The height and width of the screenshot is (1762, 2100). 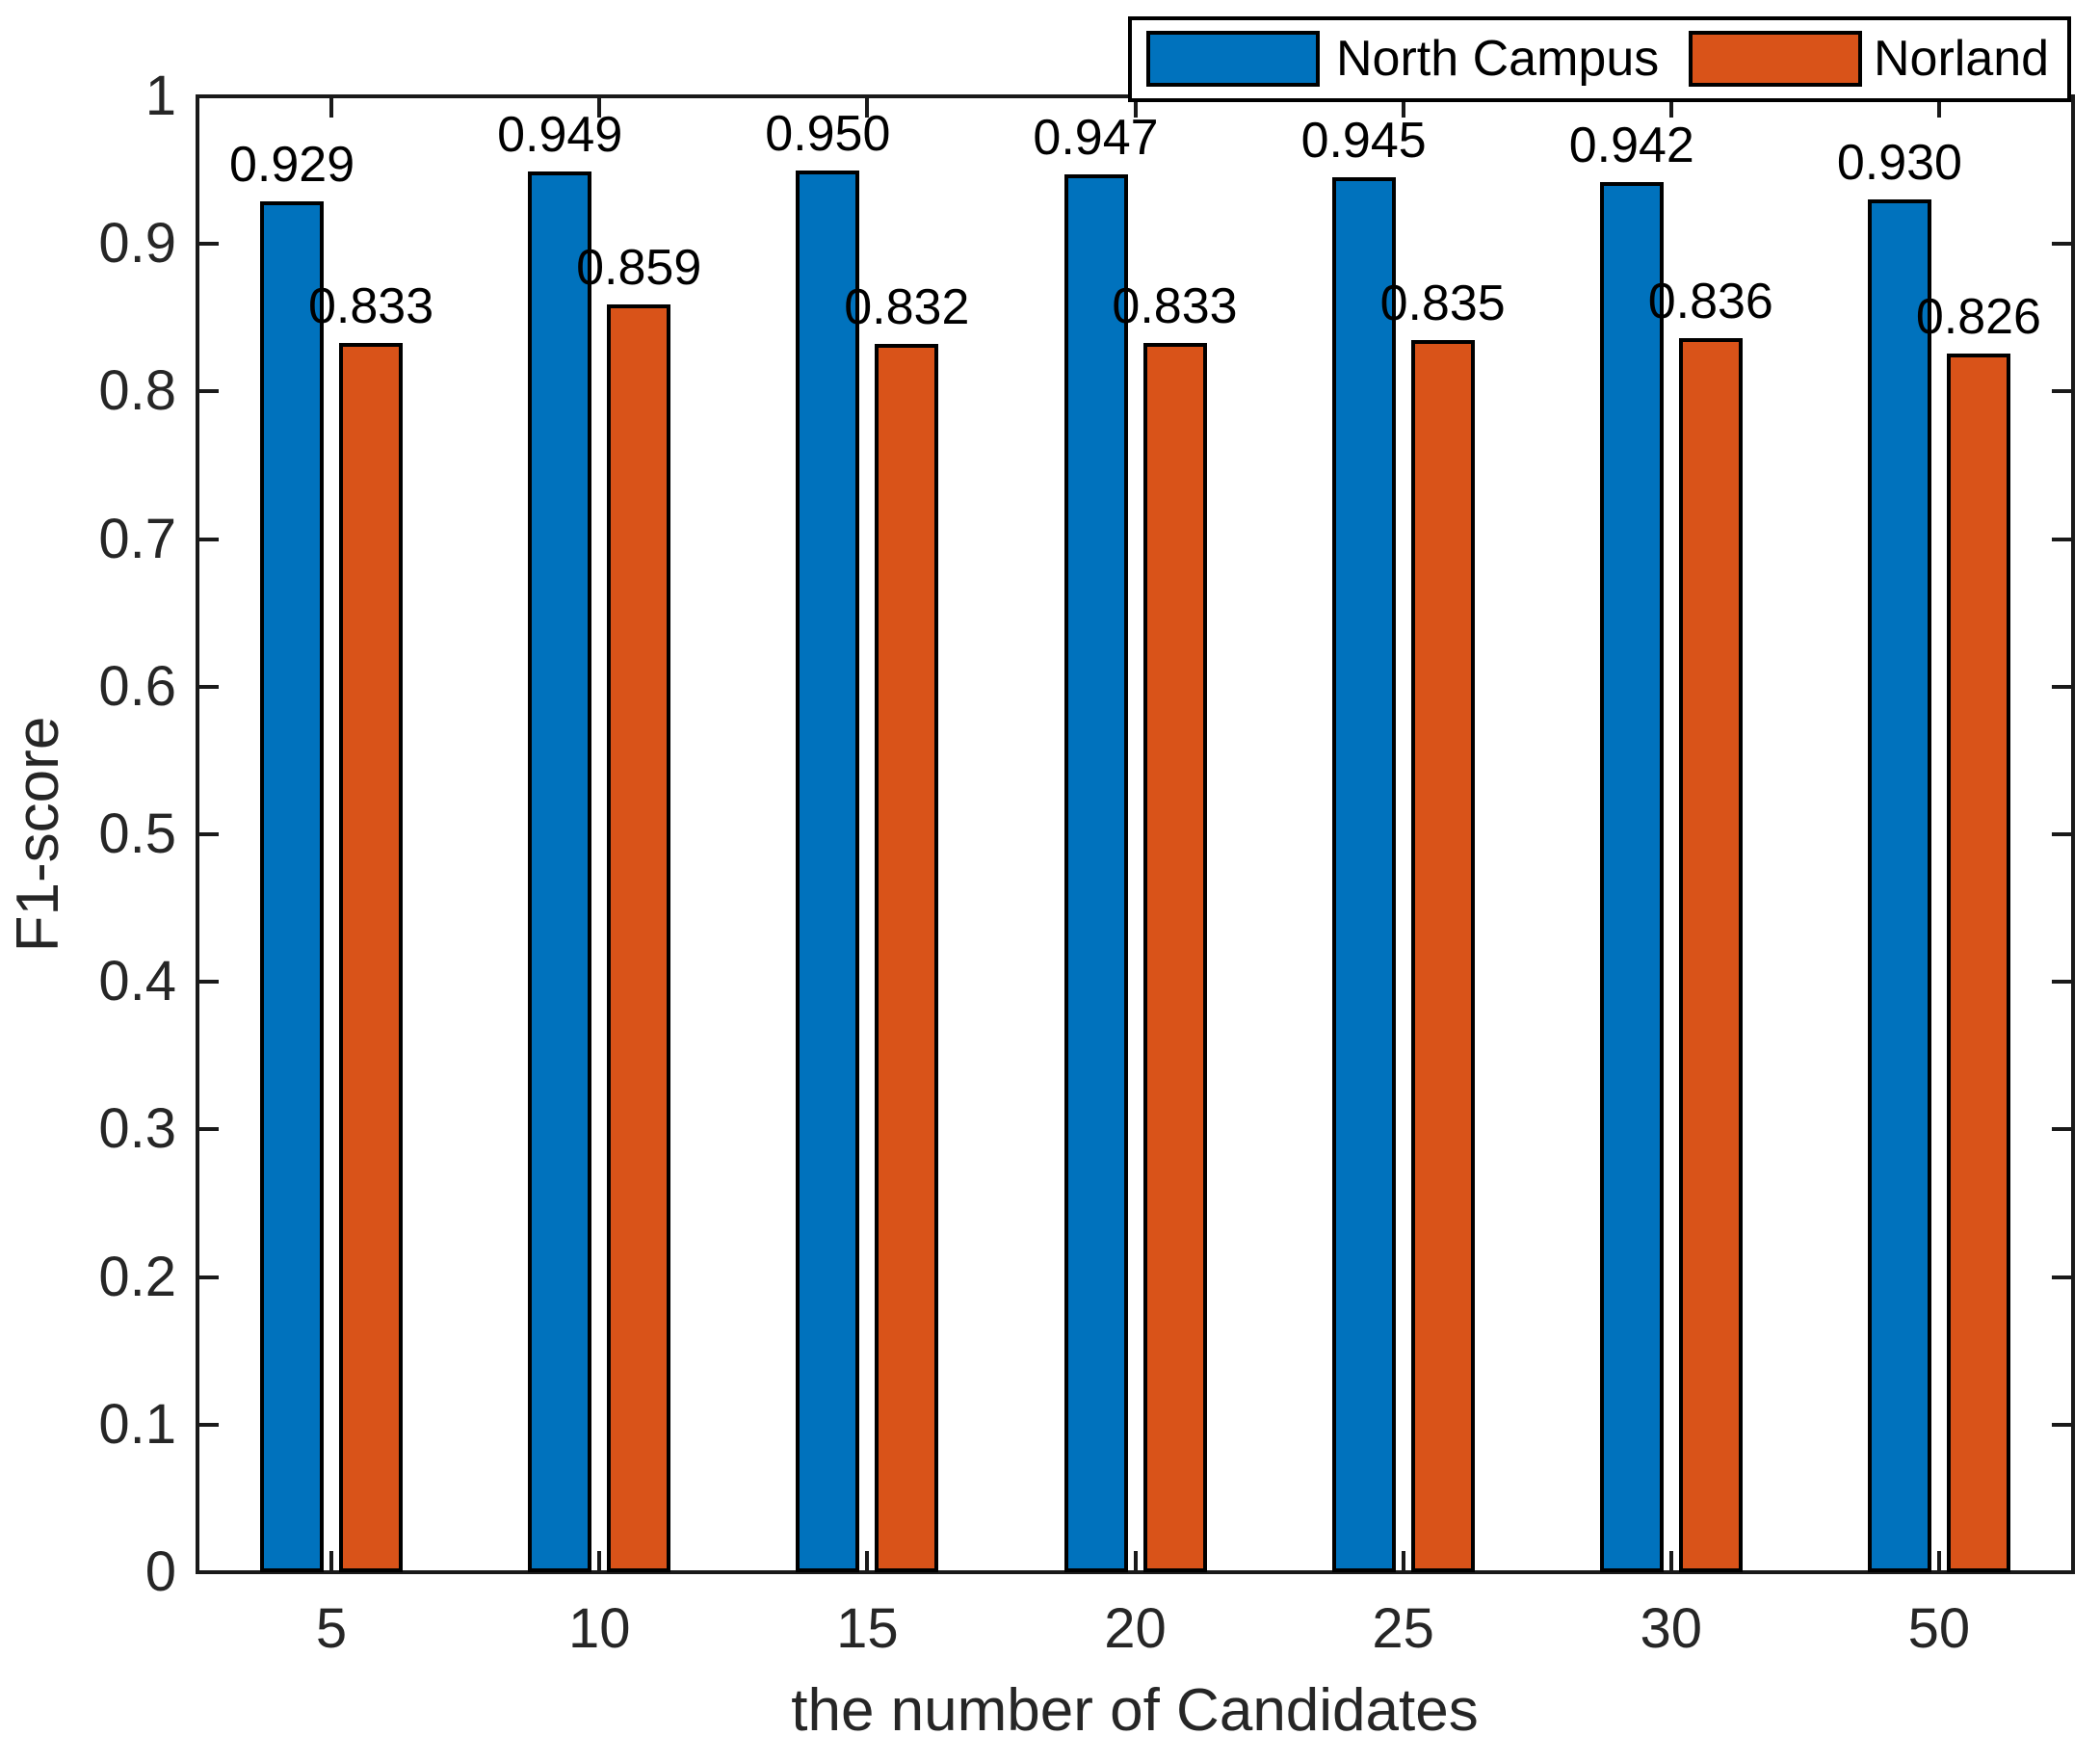 I want to click on y-tick-left-0.3, so click(x=209, y=1129).